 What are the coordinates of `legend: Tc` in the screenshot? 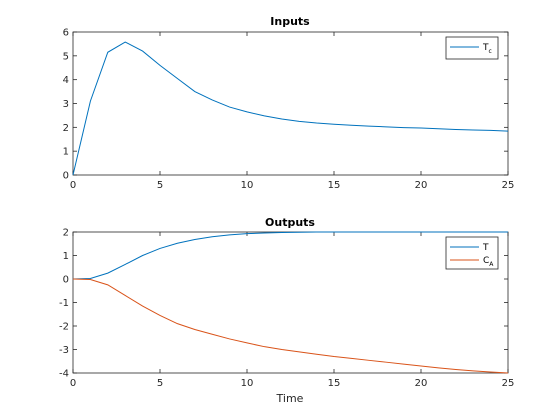 It's located at (472, 48).